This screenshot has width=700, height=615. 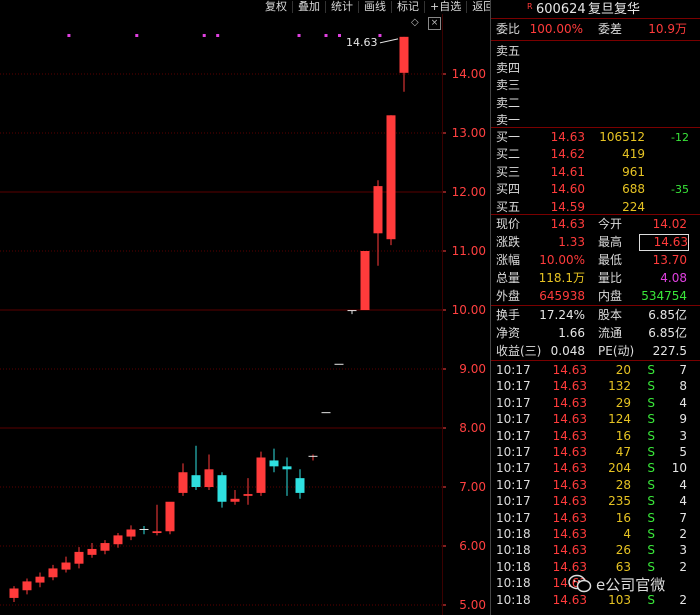 I want to click on tick-count: 4, so click(x=683, y=501).